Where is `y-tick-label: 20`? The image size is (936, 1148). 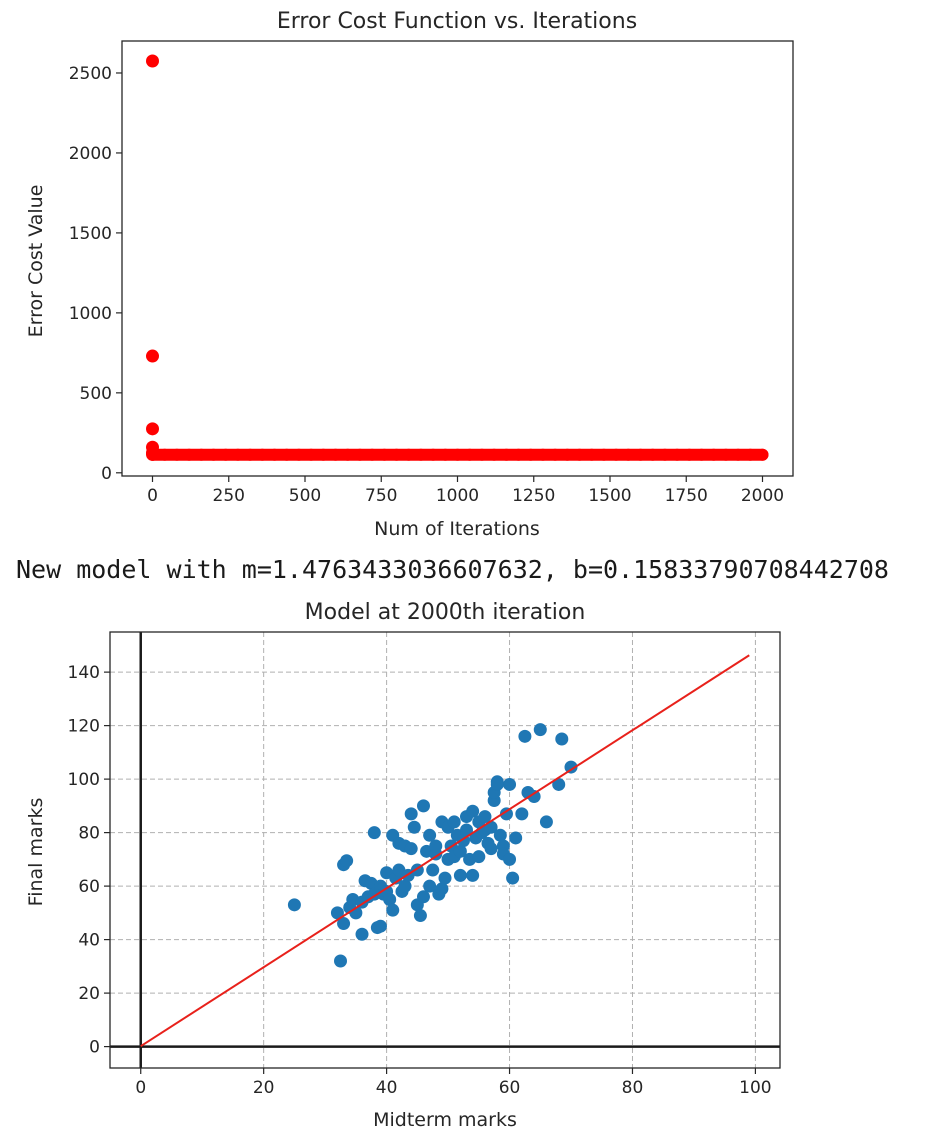
y-tick-label: 20 is located at coordinates (89, 994).